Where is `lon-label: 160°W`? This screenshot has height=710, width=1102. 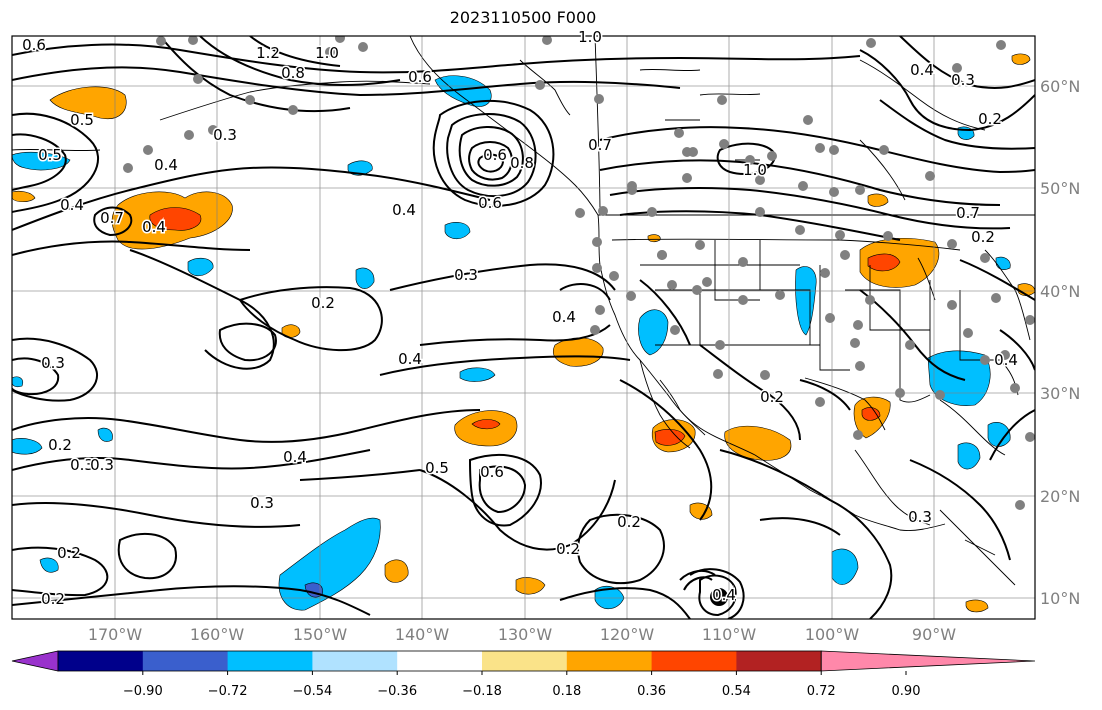 lon-label: 160°W is located at coordinates (217, 634).